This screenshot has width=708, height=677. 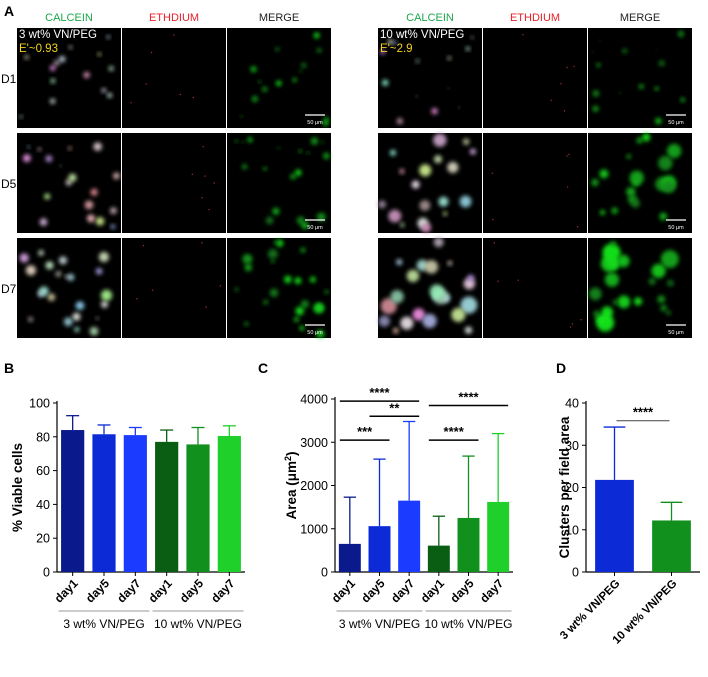 I want to click on y-tick-label: 30, so click(x=572, y=446).